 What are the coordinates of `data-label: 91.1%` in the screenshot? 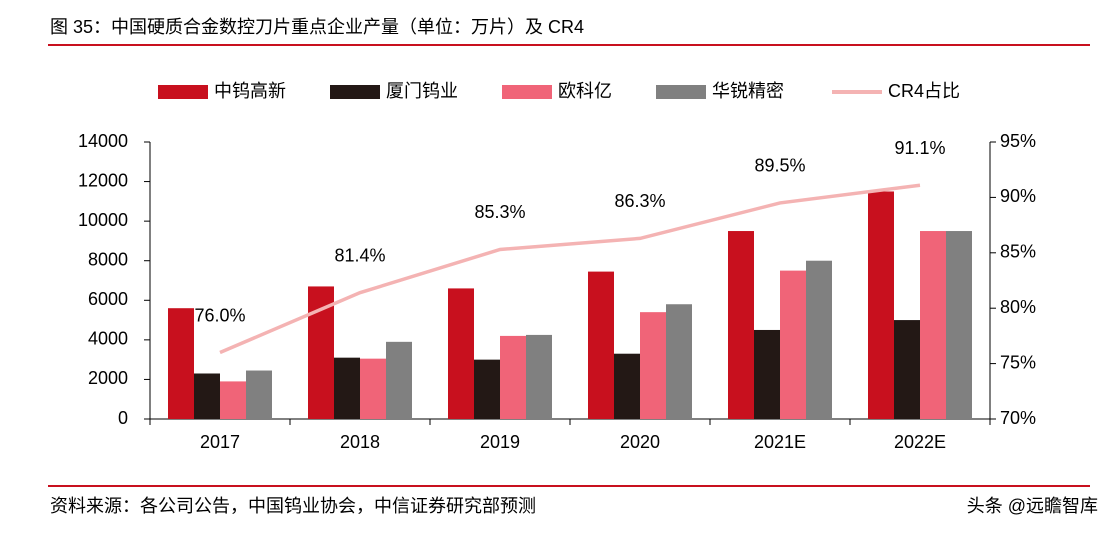 It's located at (919, 148).